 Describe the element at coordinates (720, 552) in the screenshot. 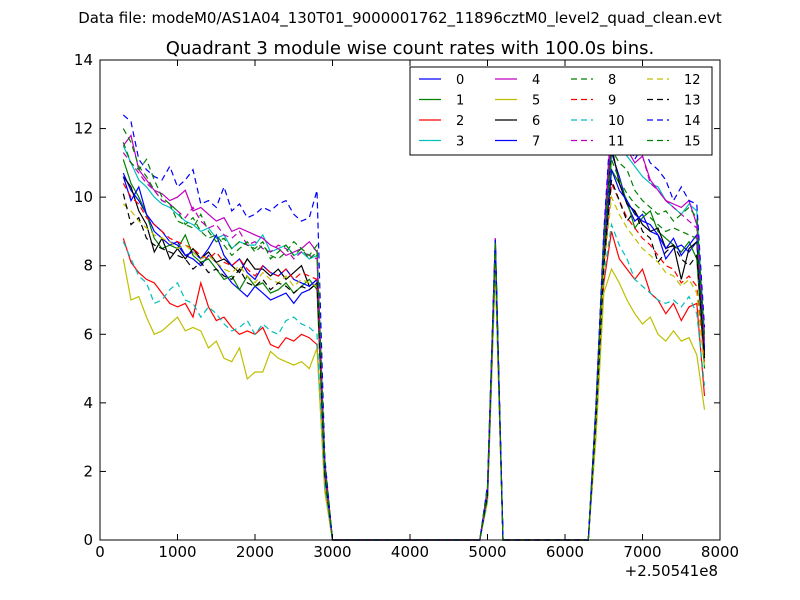

I see `x-tick-label: 8000` at that location.